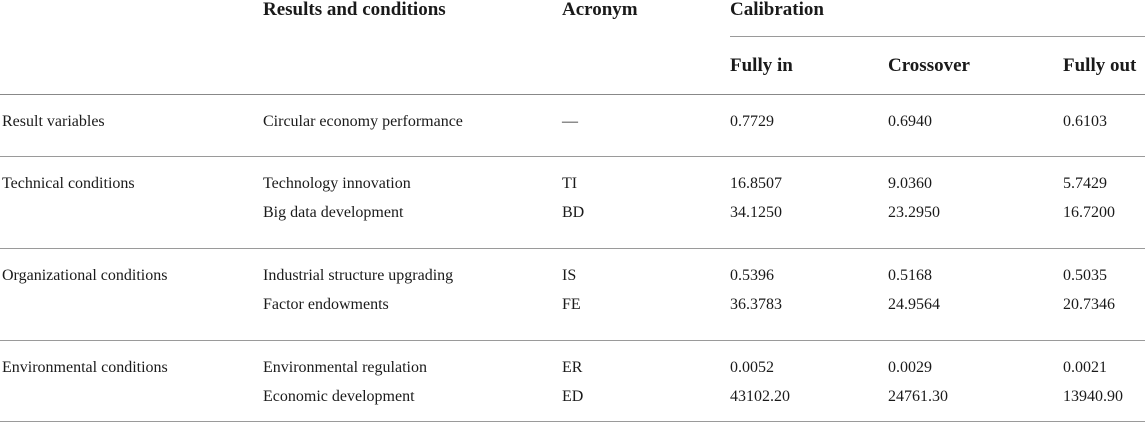 The height and width of the screenshot is (423, 1145). I want to click on header-fully-in: Fully in, so click(761, 65).